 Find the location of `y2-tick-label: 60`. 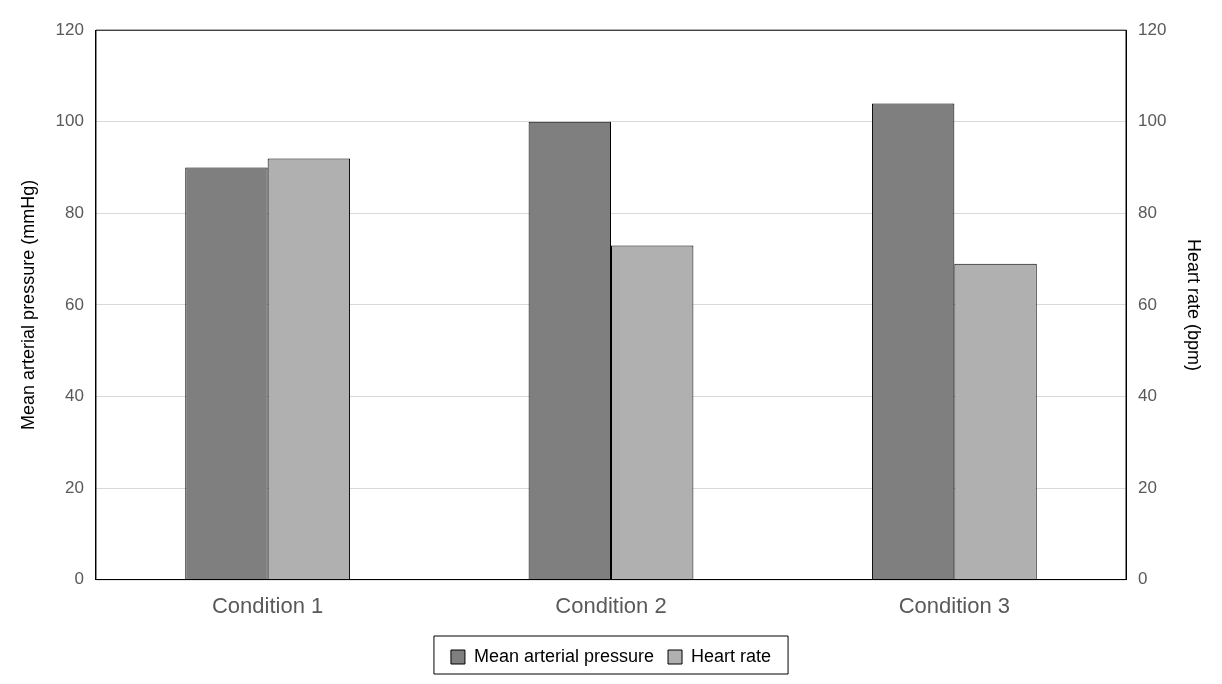

y2-tick-label: 60 is located at coordinates (1147, 304).